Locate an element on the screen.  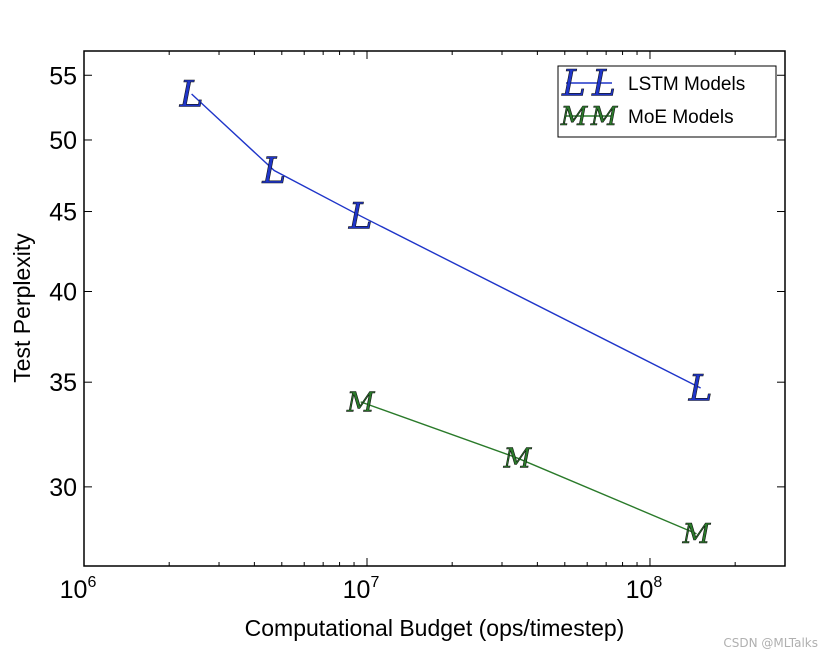
series-line is located at coordinates (528, 468).